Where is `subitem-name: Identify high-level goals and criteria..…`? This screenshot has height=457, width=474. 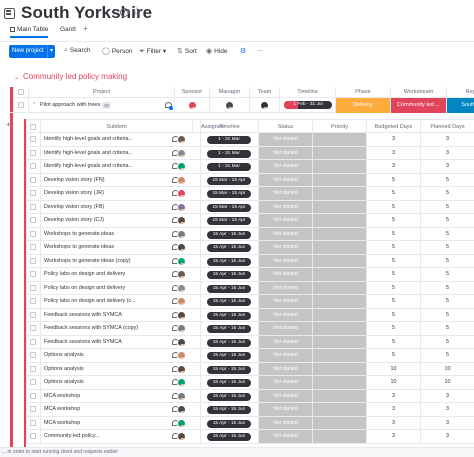 subitem-name: Identify high-level goals and criteria..… is located at coordinates (88, 139).